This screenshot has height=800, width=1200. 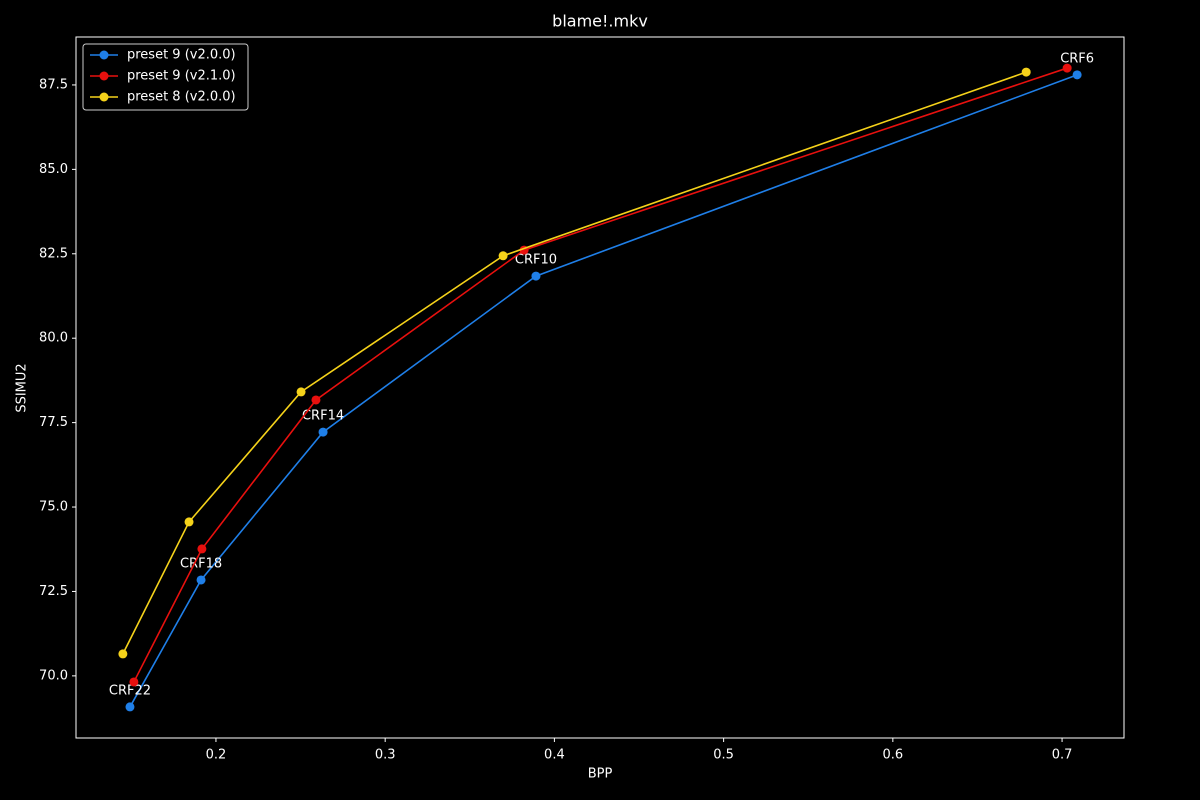 I want to click on y-axis-label: SSIMU2, so click(x=22, y=387).